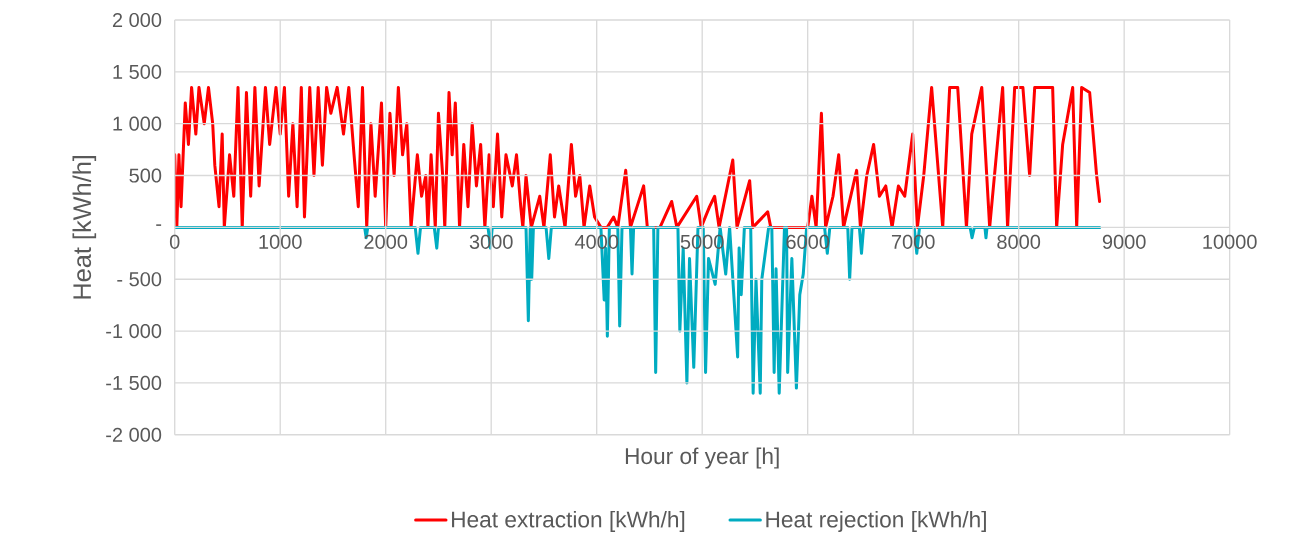 This screenshot has height=545, width=1291. I want to click on legend-label: Heat rejection [kWh/h], so click(876, 521).